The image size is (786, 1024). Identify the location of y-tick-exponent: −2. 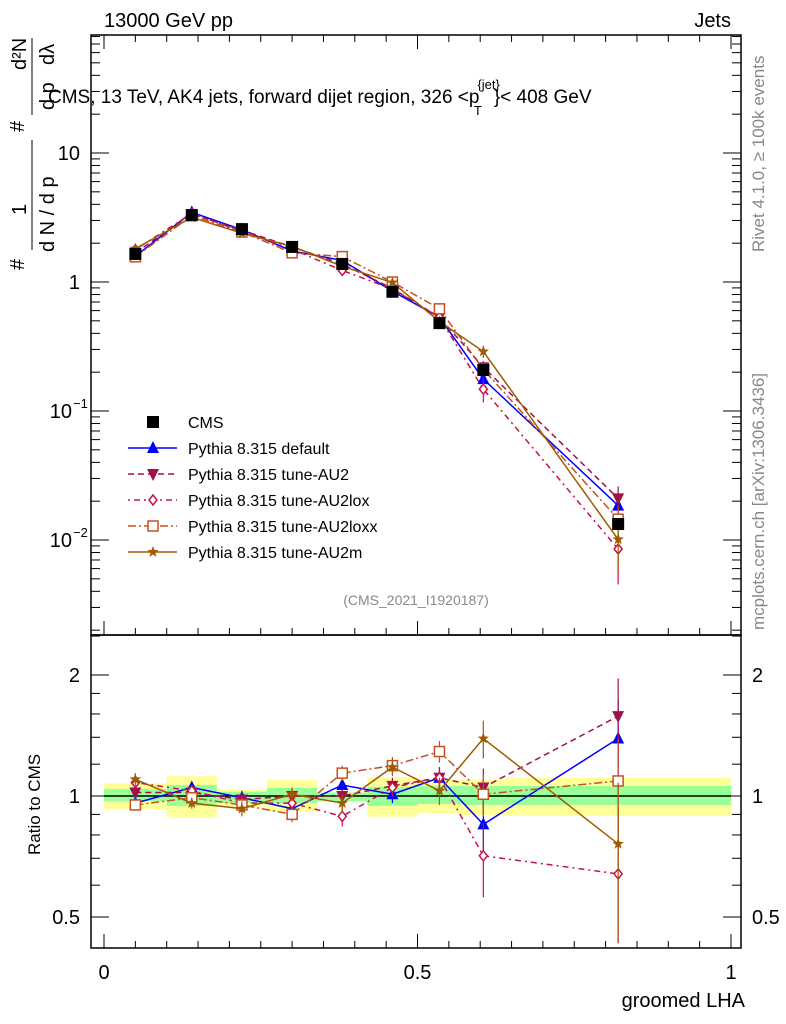
(80, 532).